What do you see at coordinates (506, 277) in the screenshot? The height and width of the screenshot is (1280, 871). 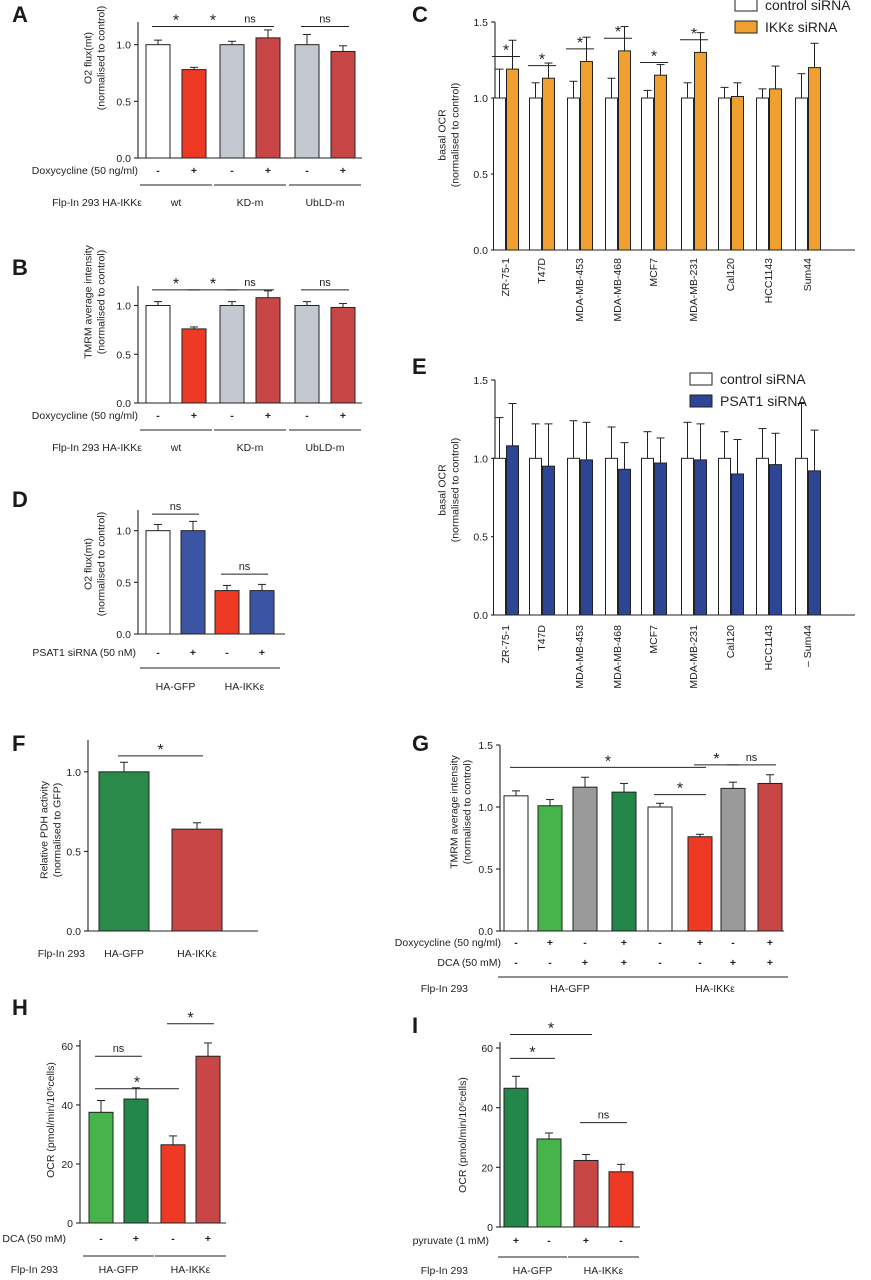 I see `panel-C-category-label: ZR-75-1` at bounding box center [506, 277].